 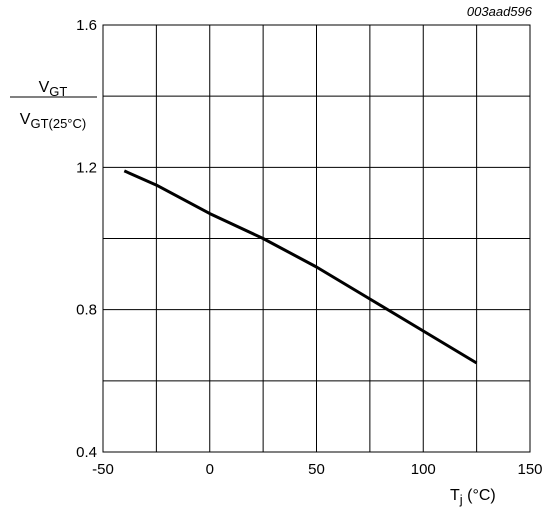 I want to click on x-tick-label: 0, so click(x=210, y=469).